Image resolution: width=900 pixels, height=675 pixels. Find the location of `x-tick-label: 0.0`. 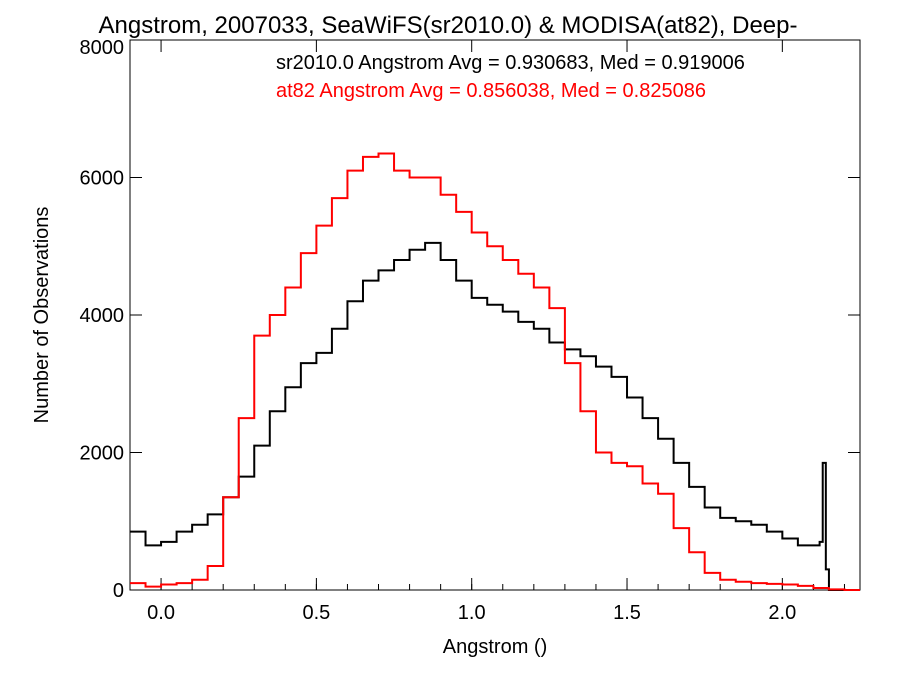

x-tick-label: 0.0 is located at coordinates (161, 613).